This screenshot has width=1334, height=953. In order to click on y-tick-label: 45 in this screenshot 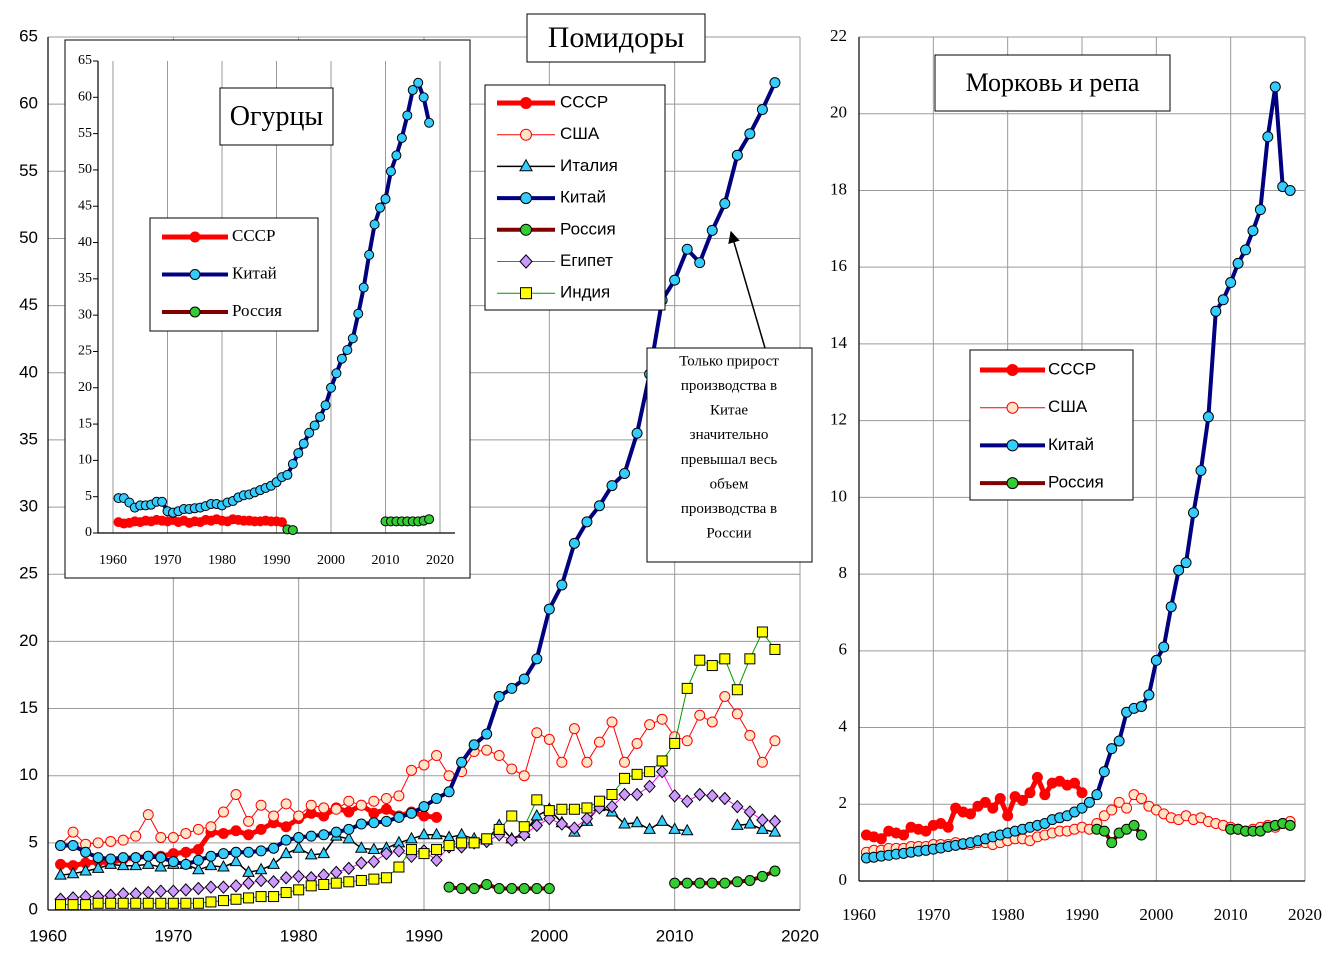, I will do `click(28, 304)`.